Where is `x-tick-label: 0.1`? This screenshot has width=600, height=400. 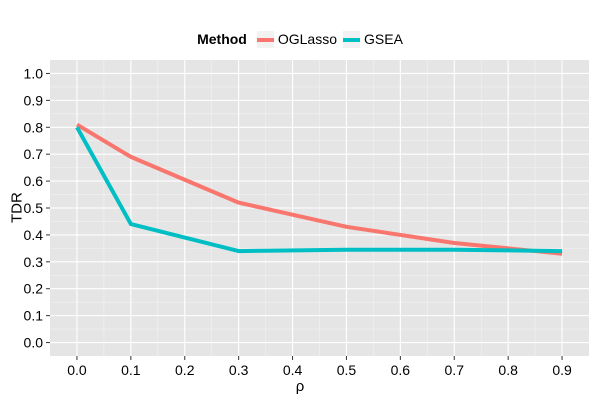 x-tick-label: 0.1 is located at coordinates (131, 370).